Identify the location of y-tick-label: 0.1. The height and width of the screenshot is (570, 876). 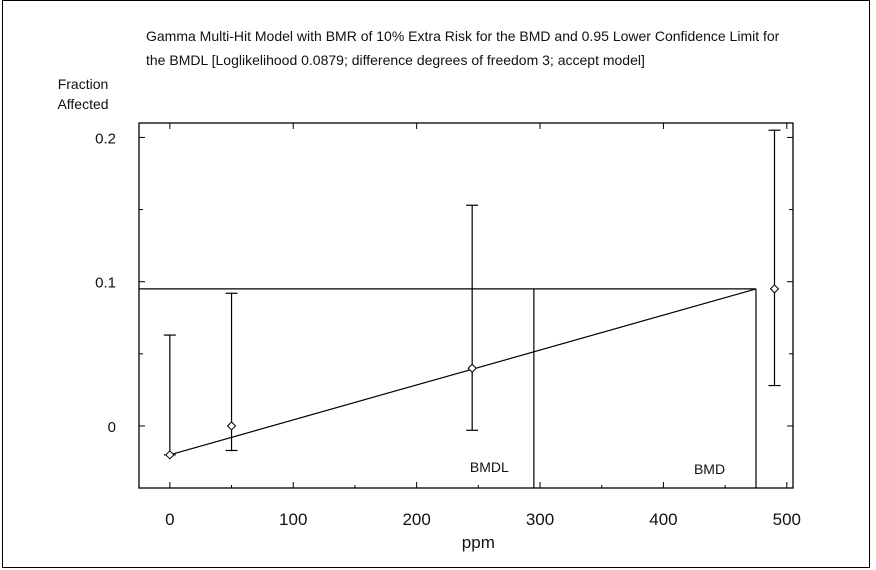
(105, 283).